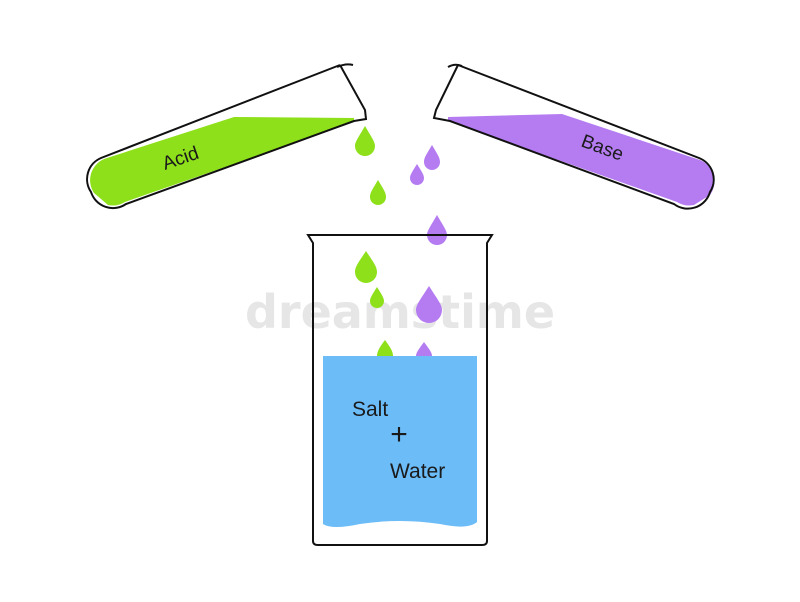 Image resolution: width=800 pixels, height=602 pixels. I want to click on beaker-outline, so click(400, 390).